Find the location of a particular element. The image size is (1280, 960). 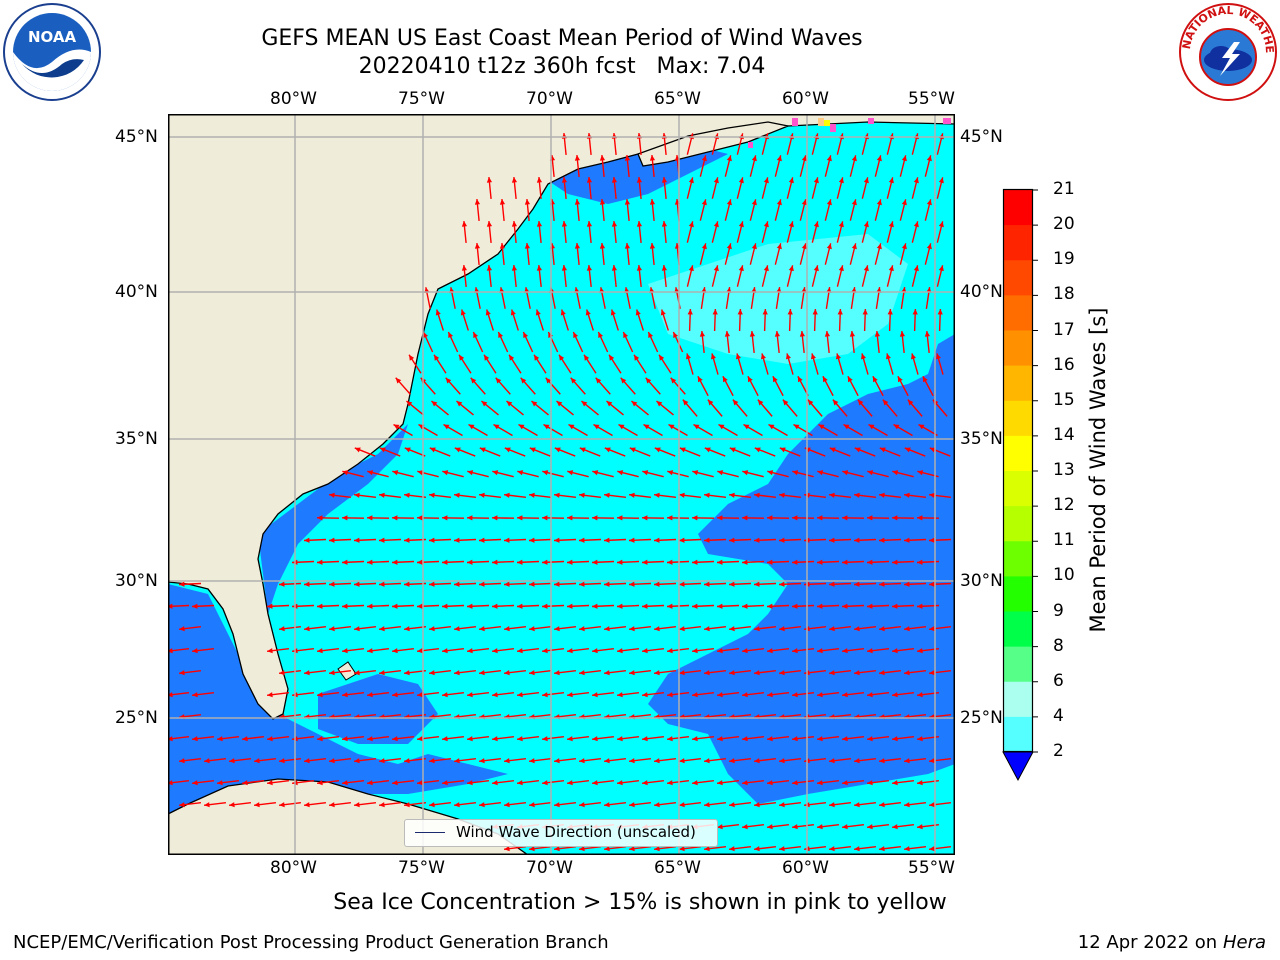

lon-label-top-65w: 65°W is located at coordinates (677, 99).